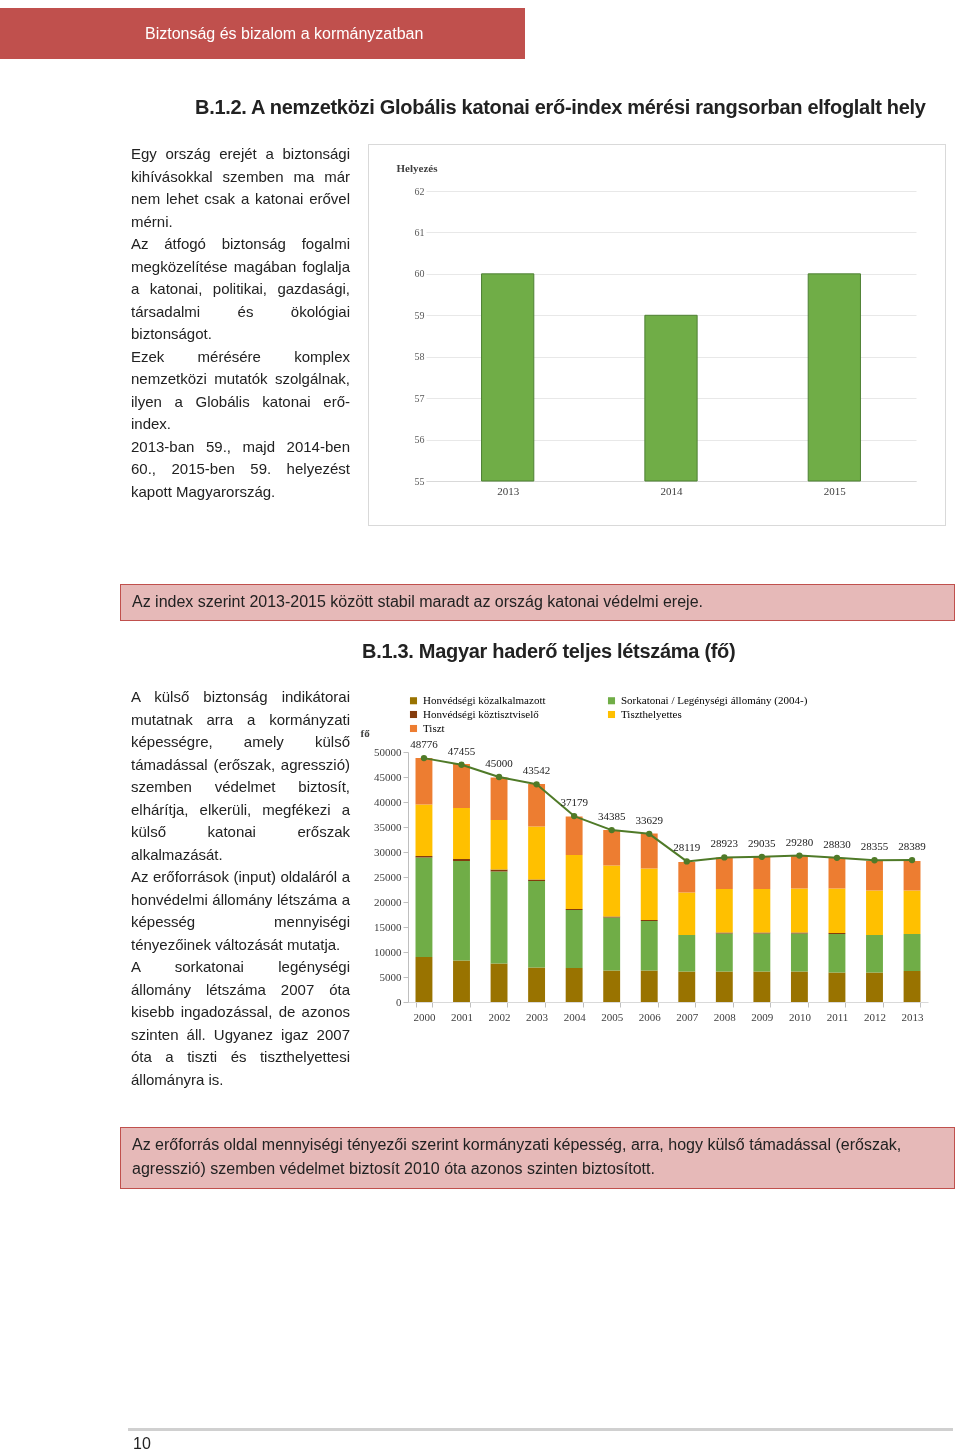 This screenshot has height=1450, width=960. I want to click on y-tick-label: 15000, so click(388, 926).